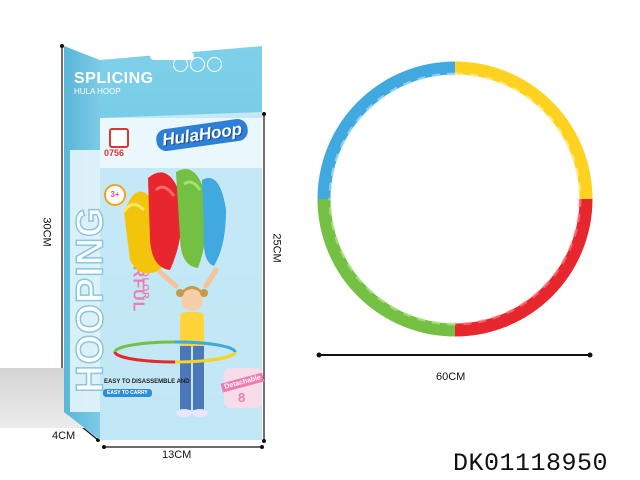  Describe the element at coordinates (147, 382) in the screenshot. I see `feature-disassemble: EASY TO DISASSEMBLE AND` at that location.